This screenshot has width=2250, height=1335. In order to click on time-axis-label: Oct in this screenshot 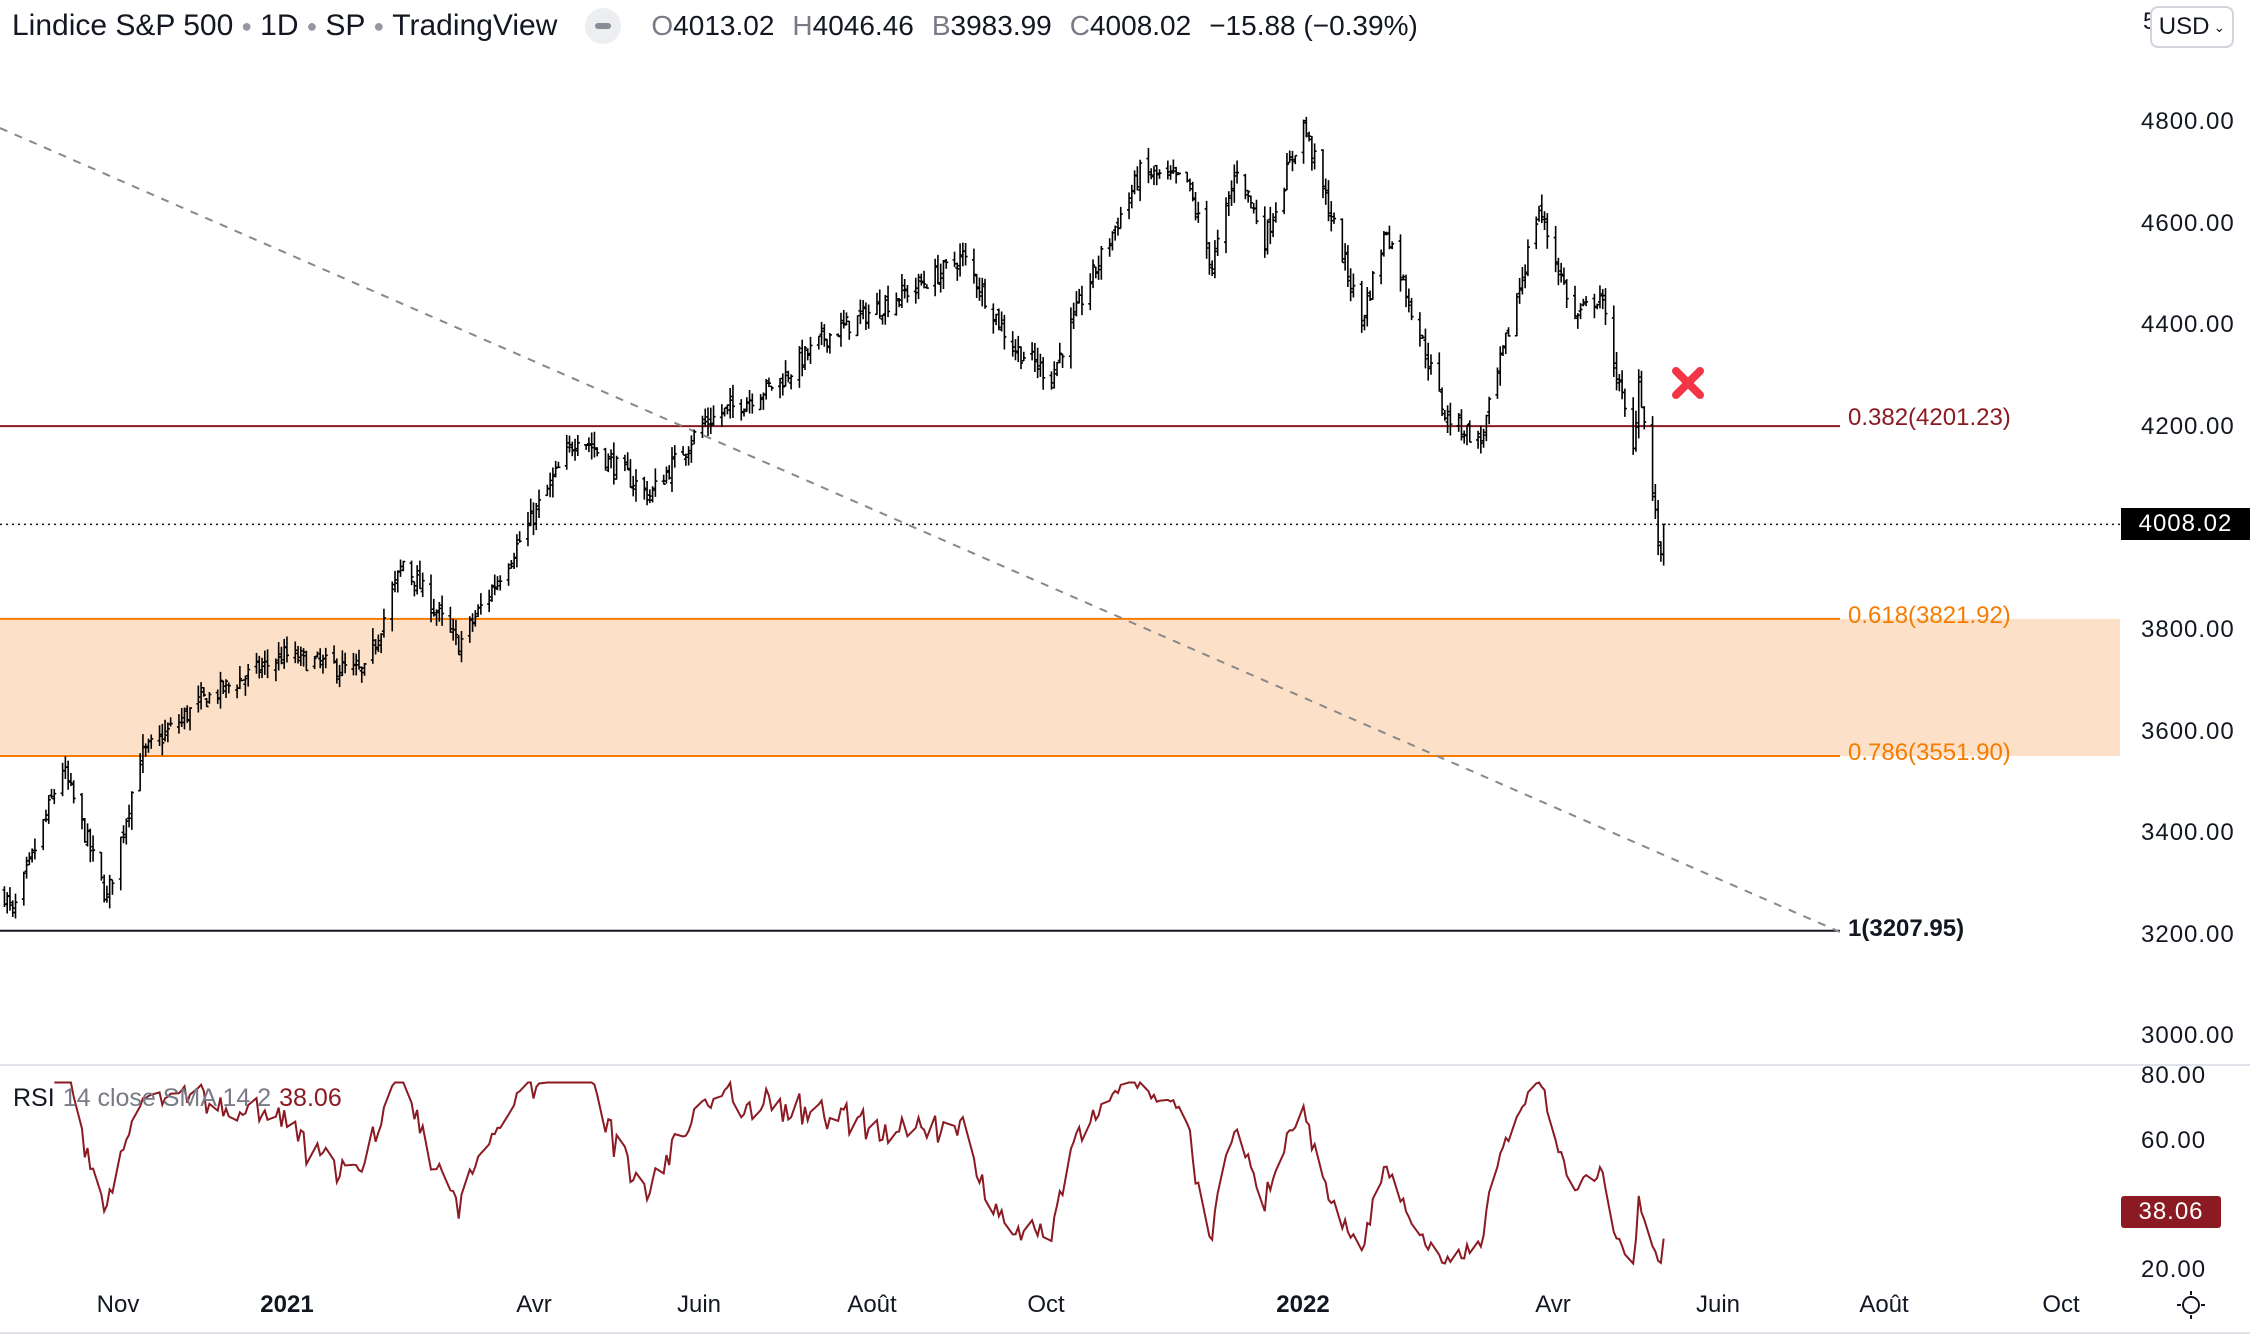, I will do `click(2061, 1304)`.